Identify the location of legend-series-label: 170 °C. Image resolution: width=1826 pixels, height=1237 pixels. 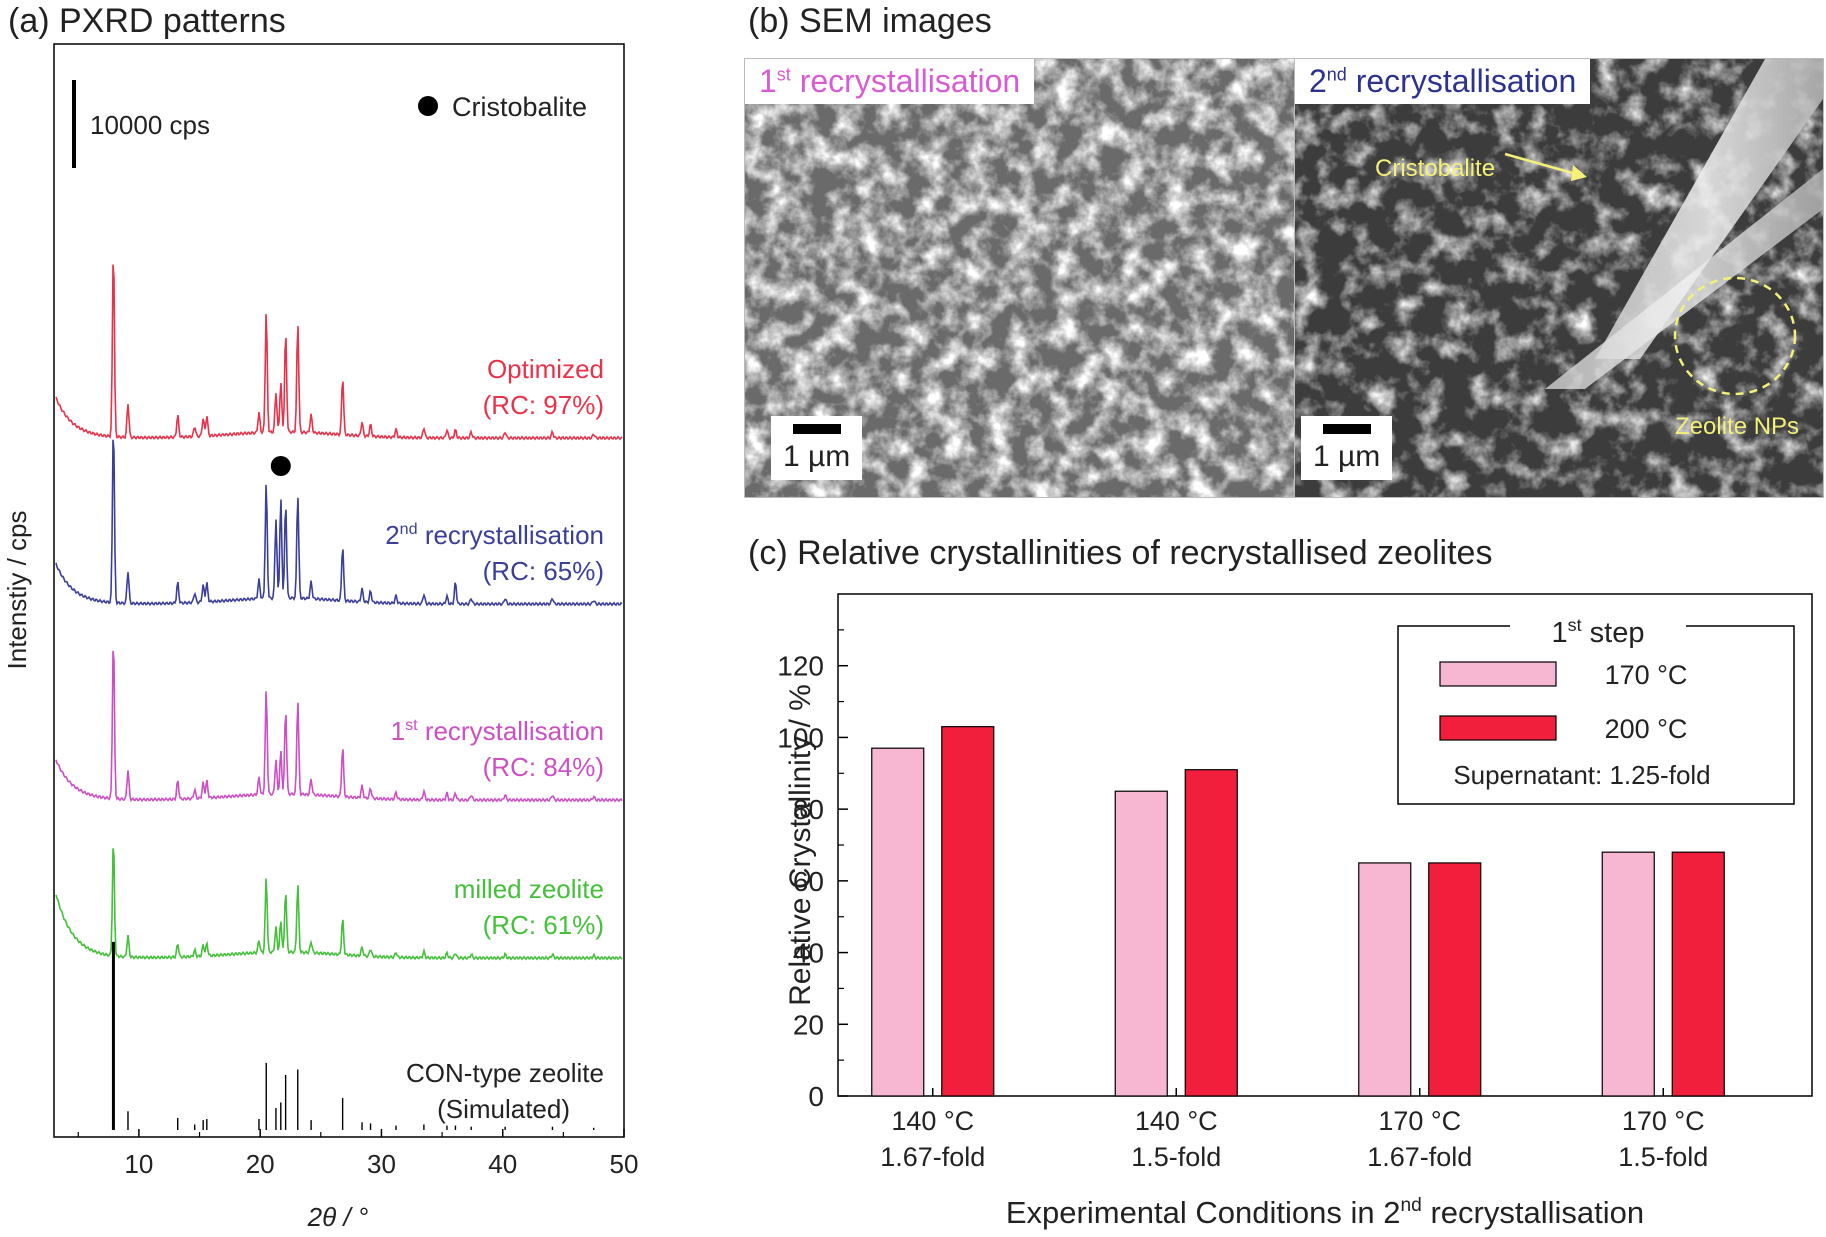
(1646, 675).